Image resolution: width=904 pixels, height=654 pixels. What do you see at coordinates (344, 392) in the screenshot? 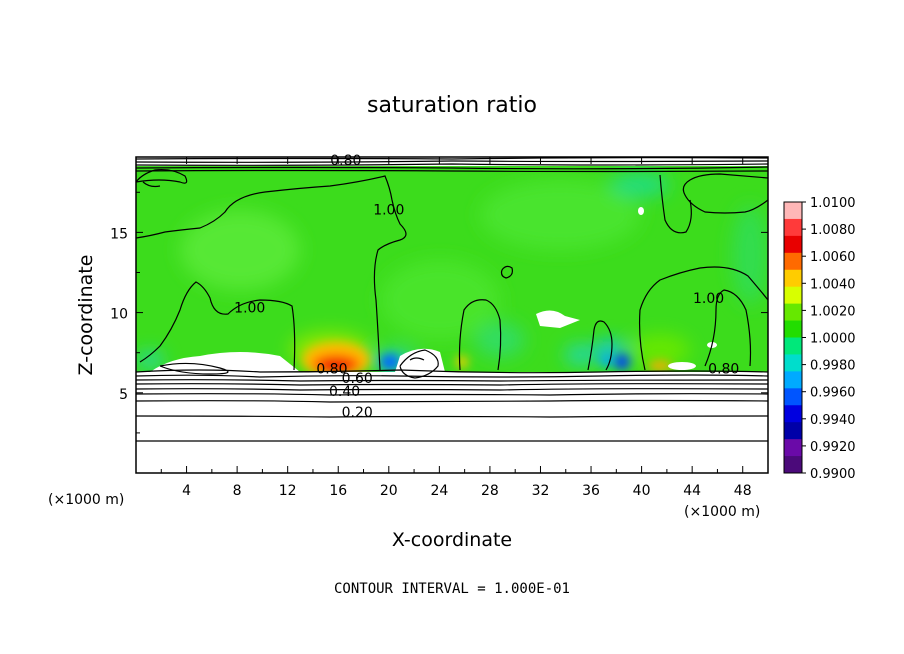
I see `contour-label: 0.40` at bounding box center [344, 392].